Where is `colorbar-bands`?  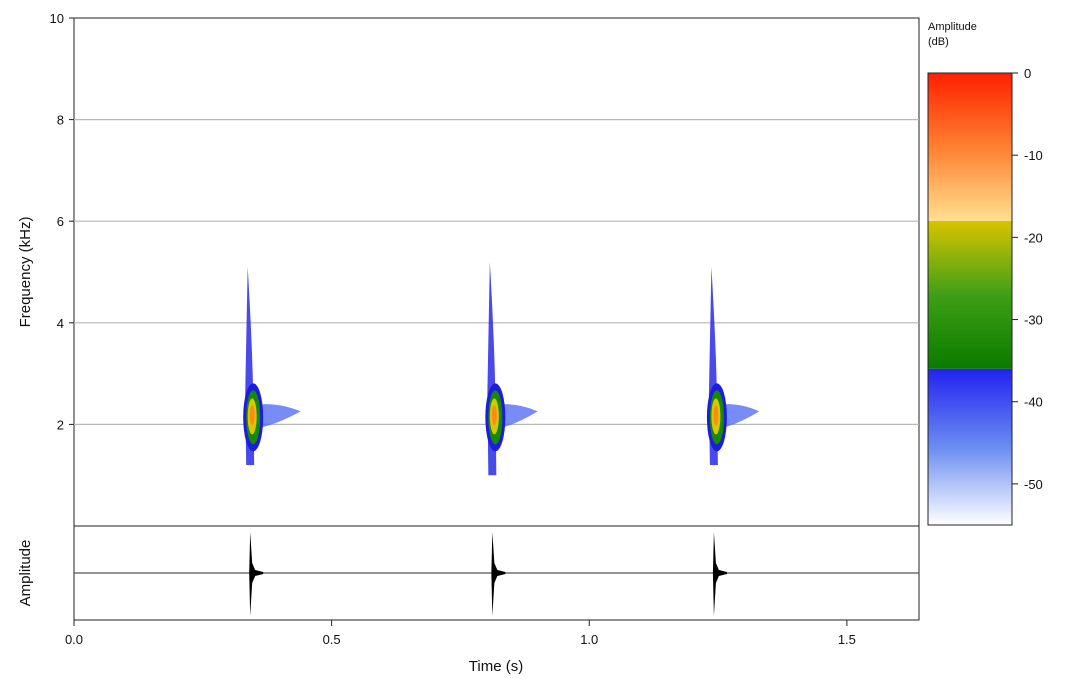 colorbar-bands is located at coordinates (970, 299).